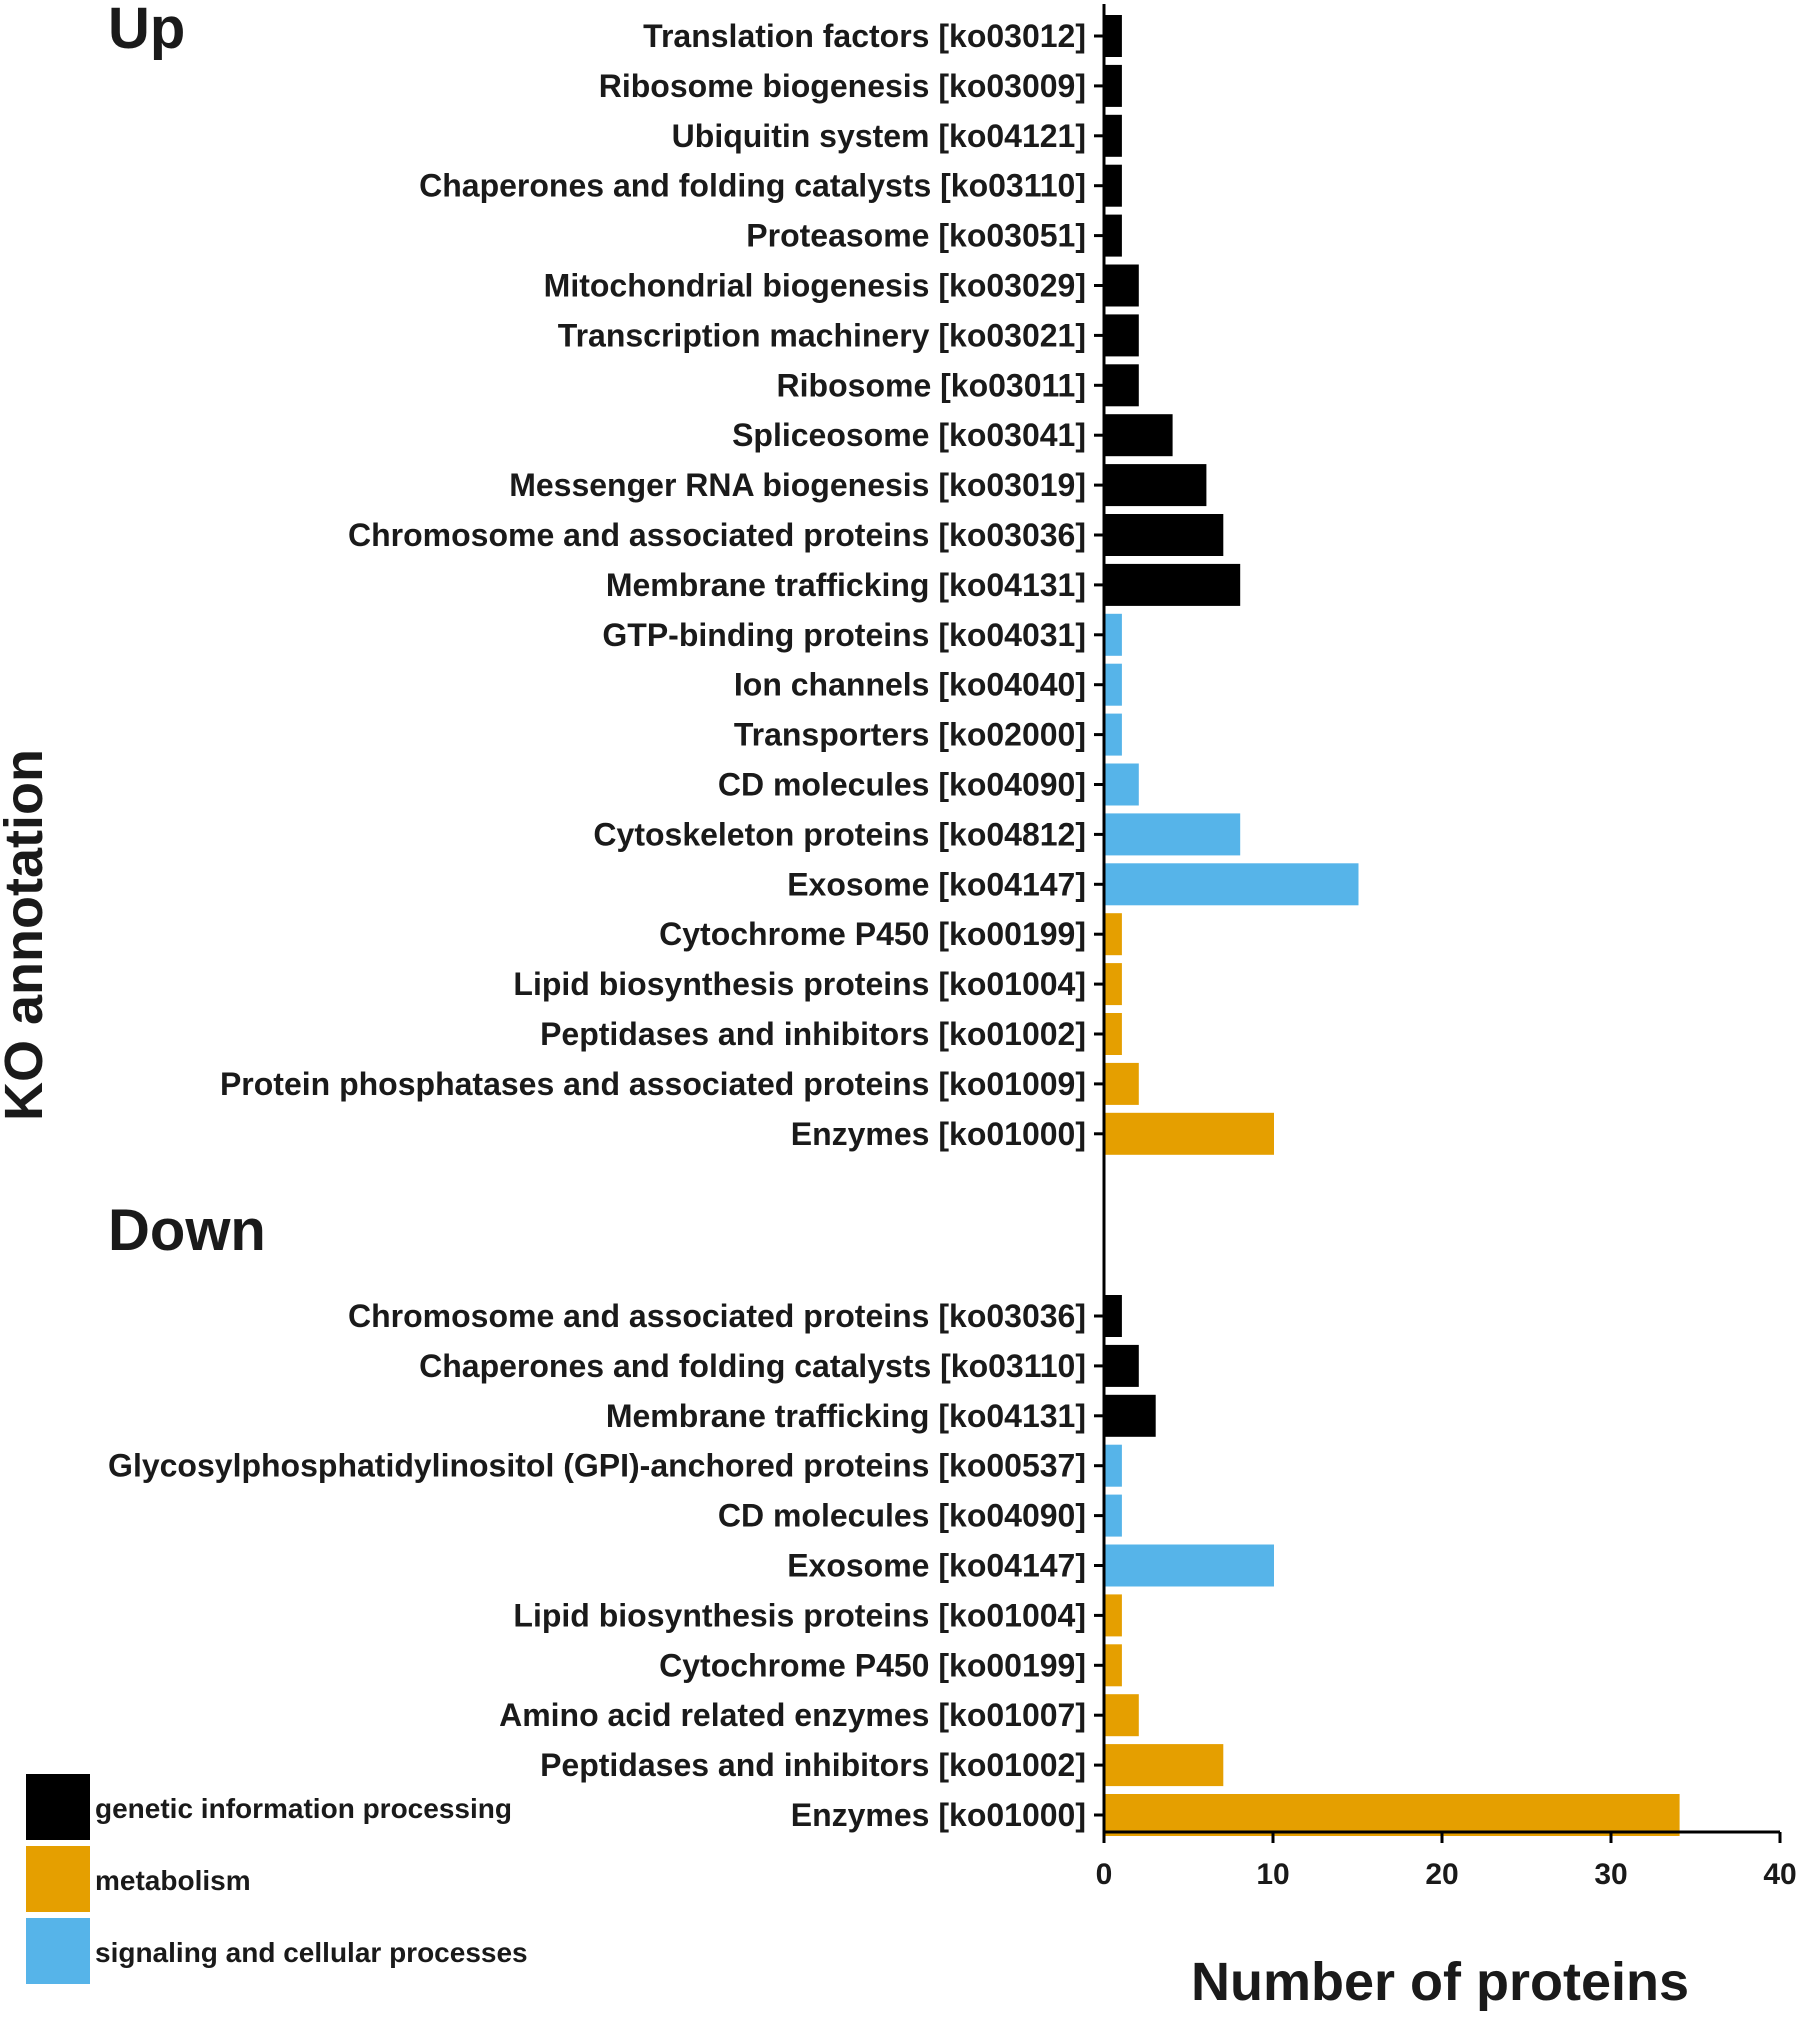 The image size is (1800, 2023). I want to click on y-axis-title: KO annotation, so click(27, 935).